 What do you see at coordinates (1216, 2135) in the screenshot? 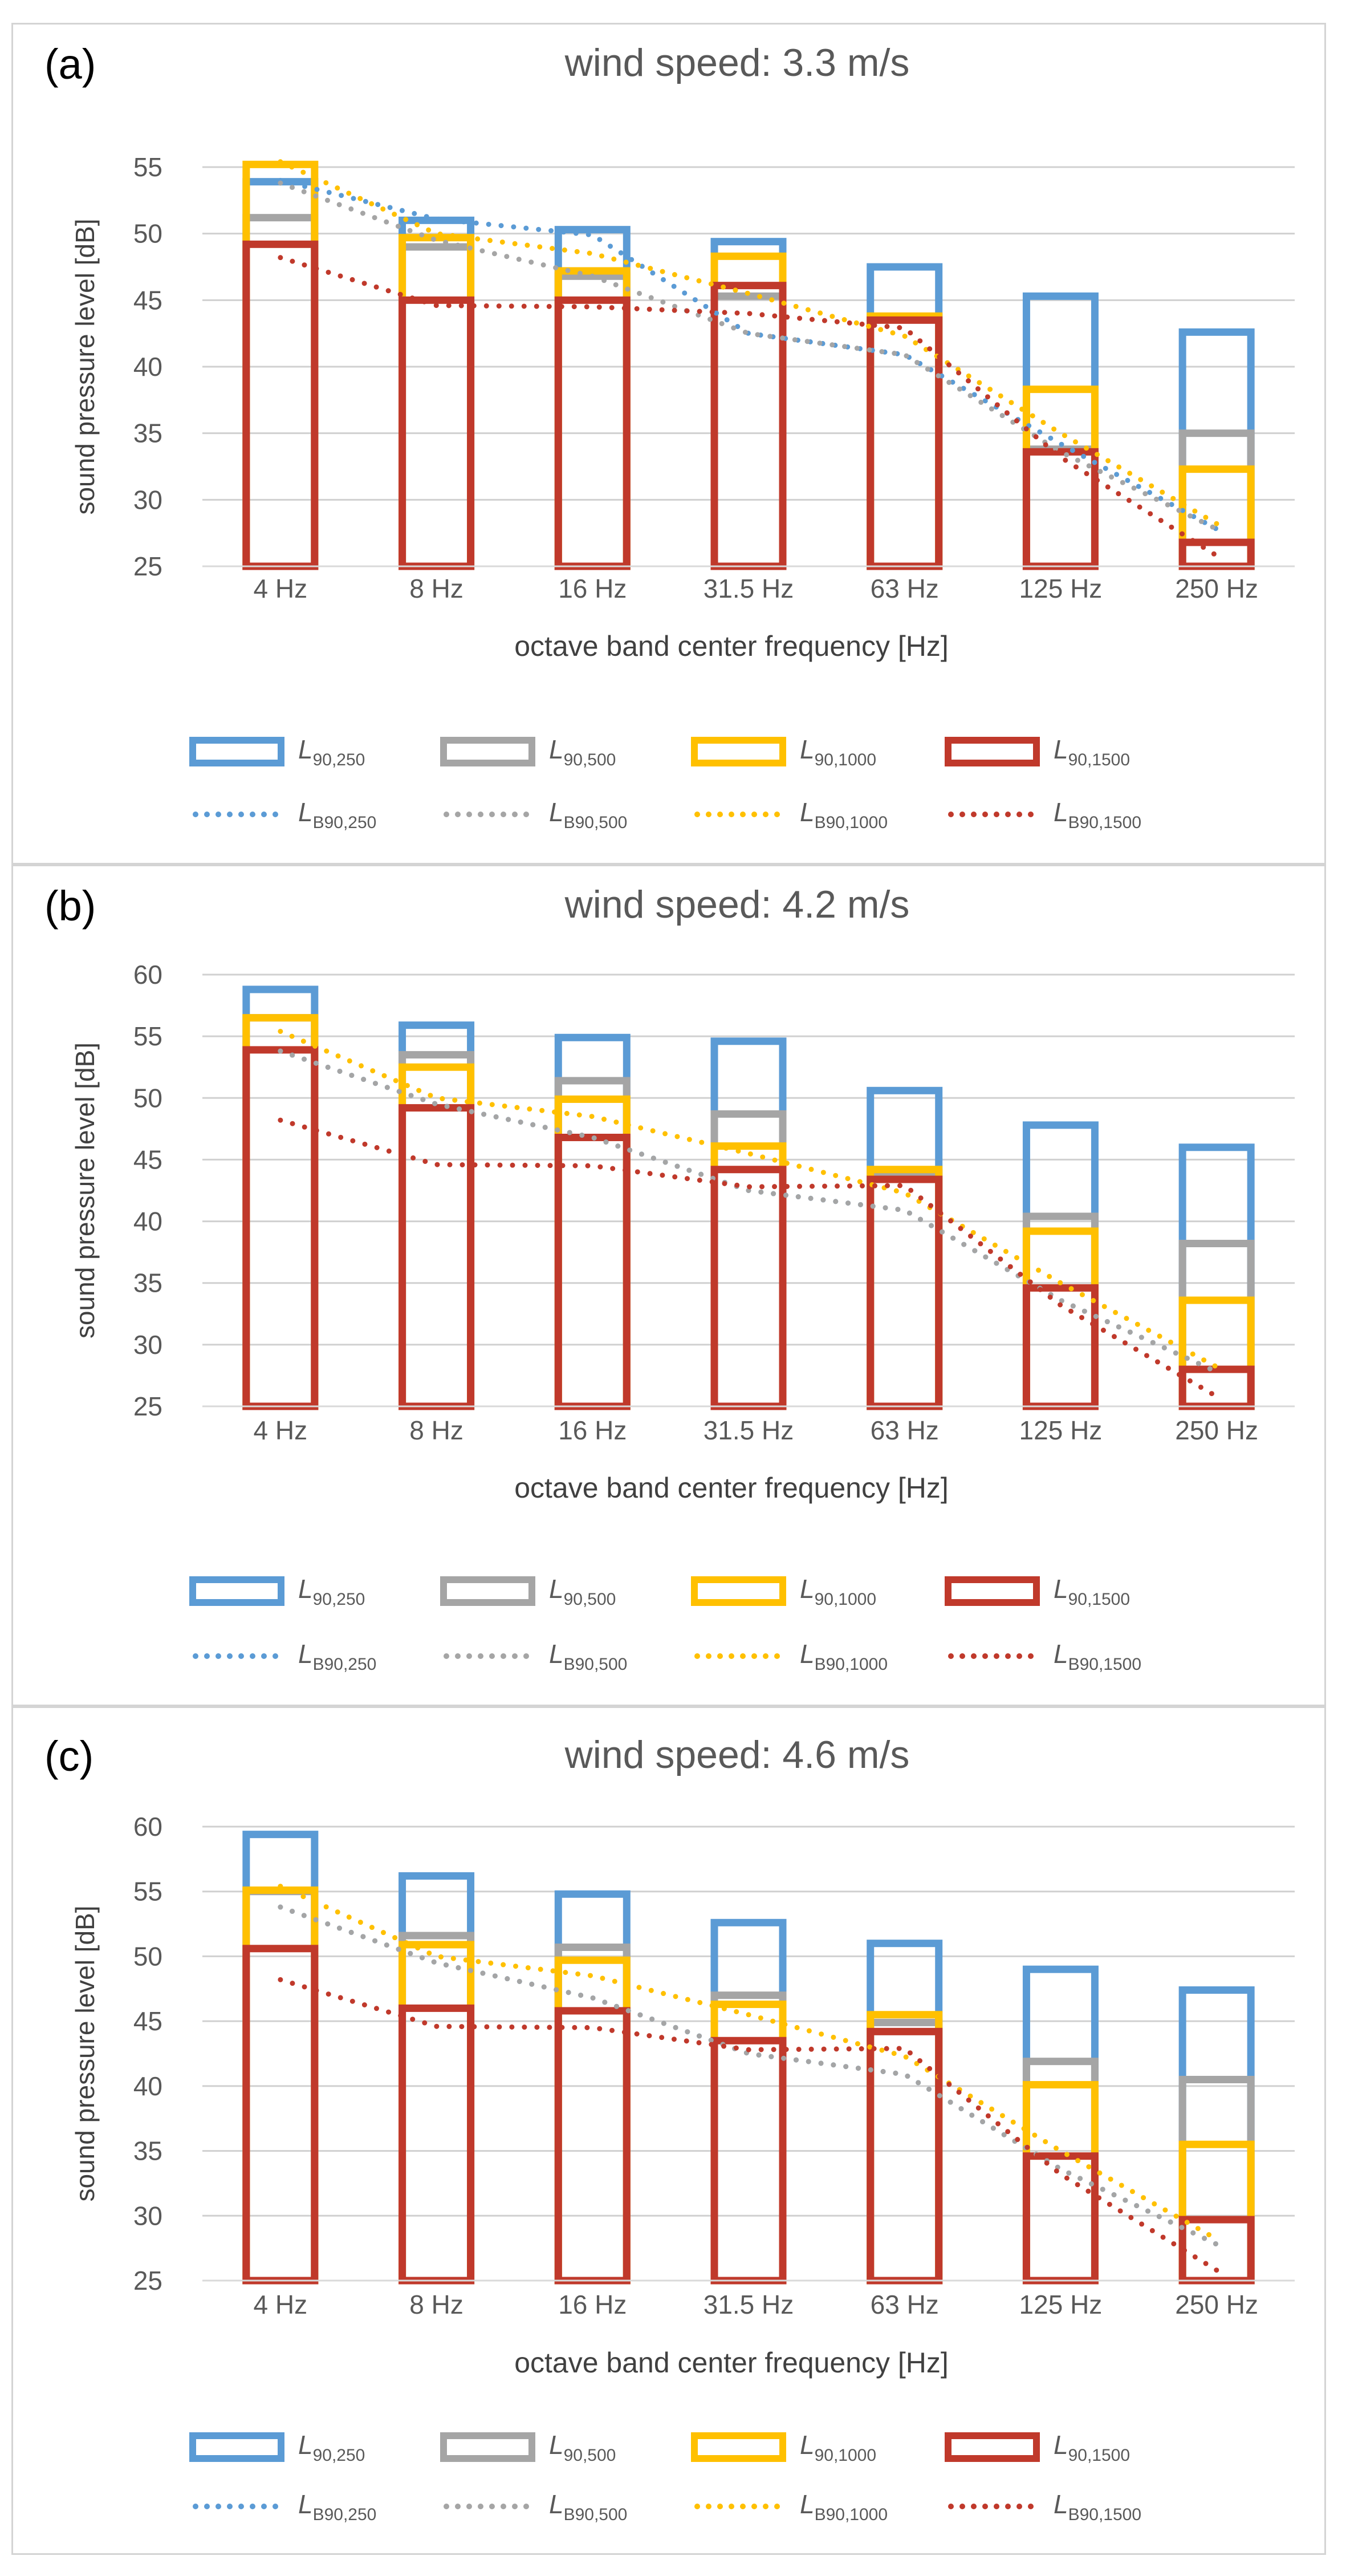
I see `bar-90-250-250-hz` at bounding box center [1216, 2135].